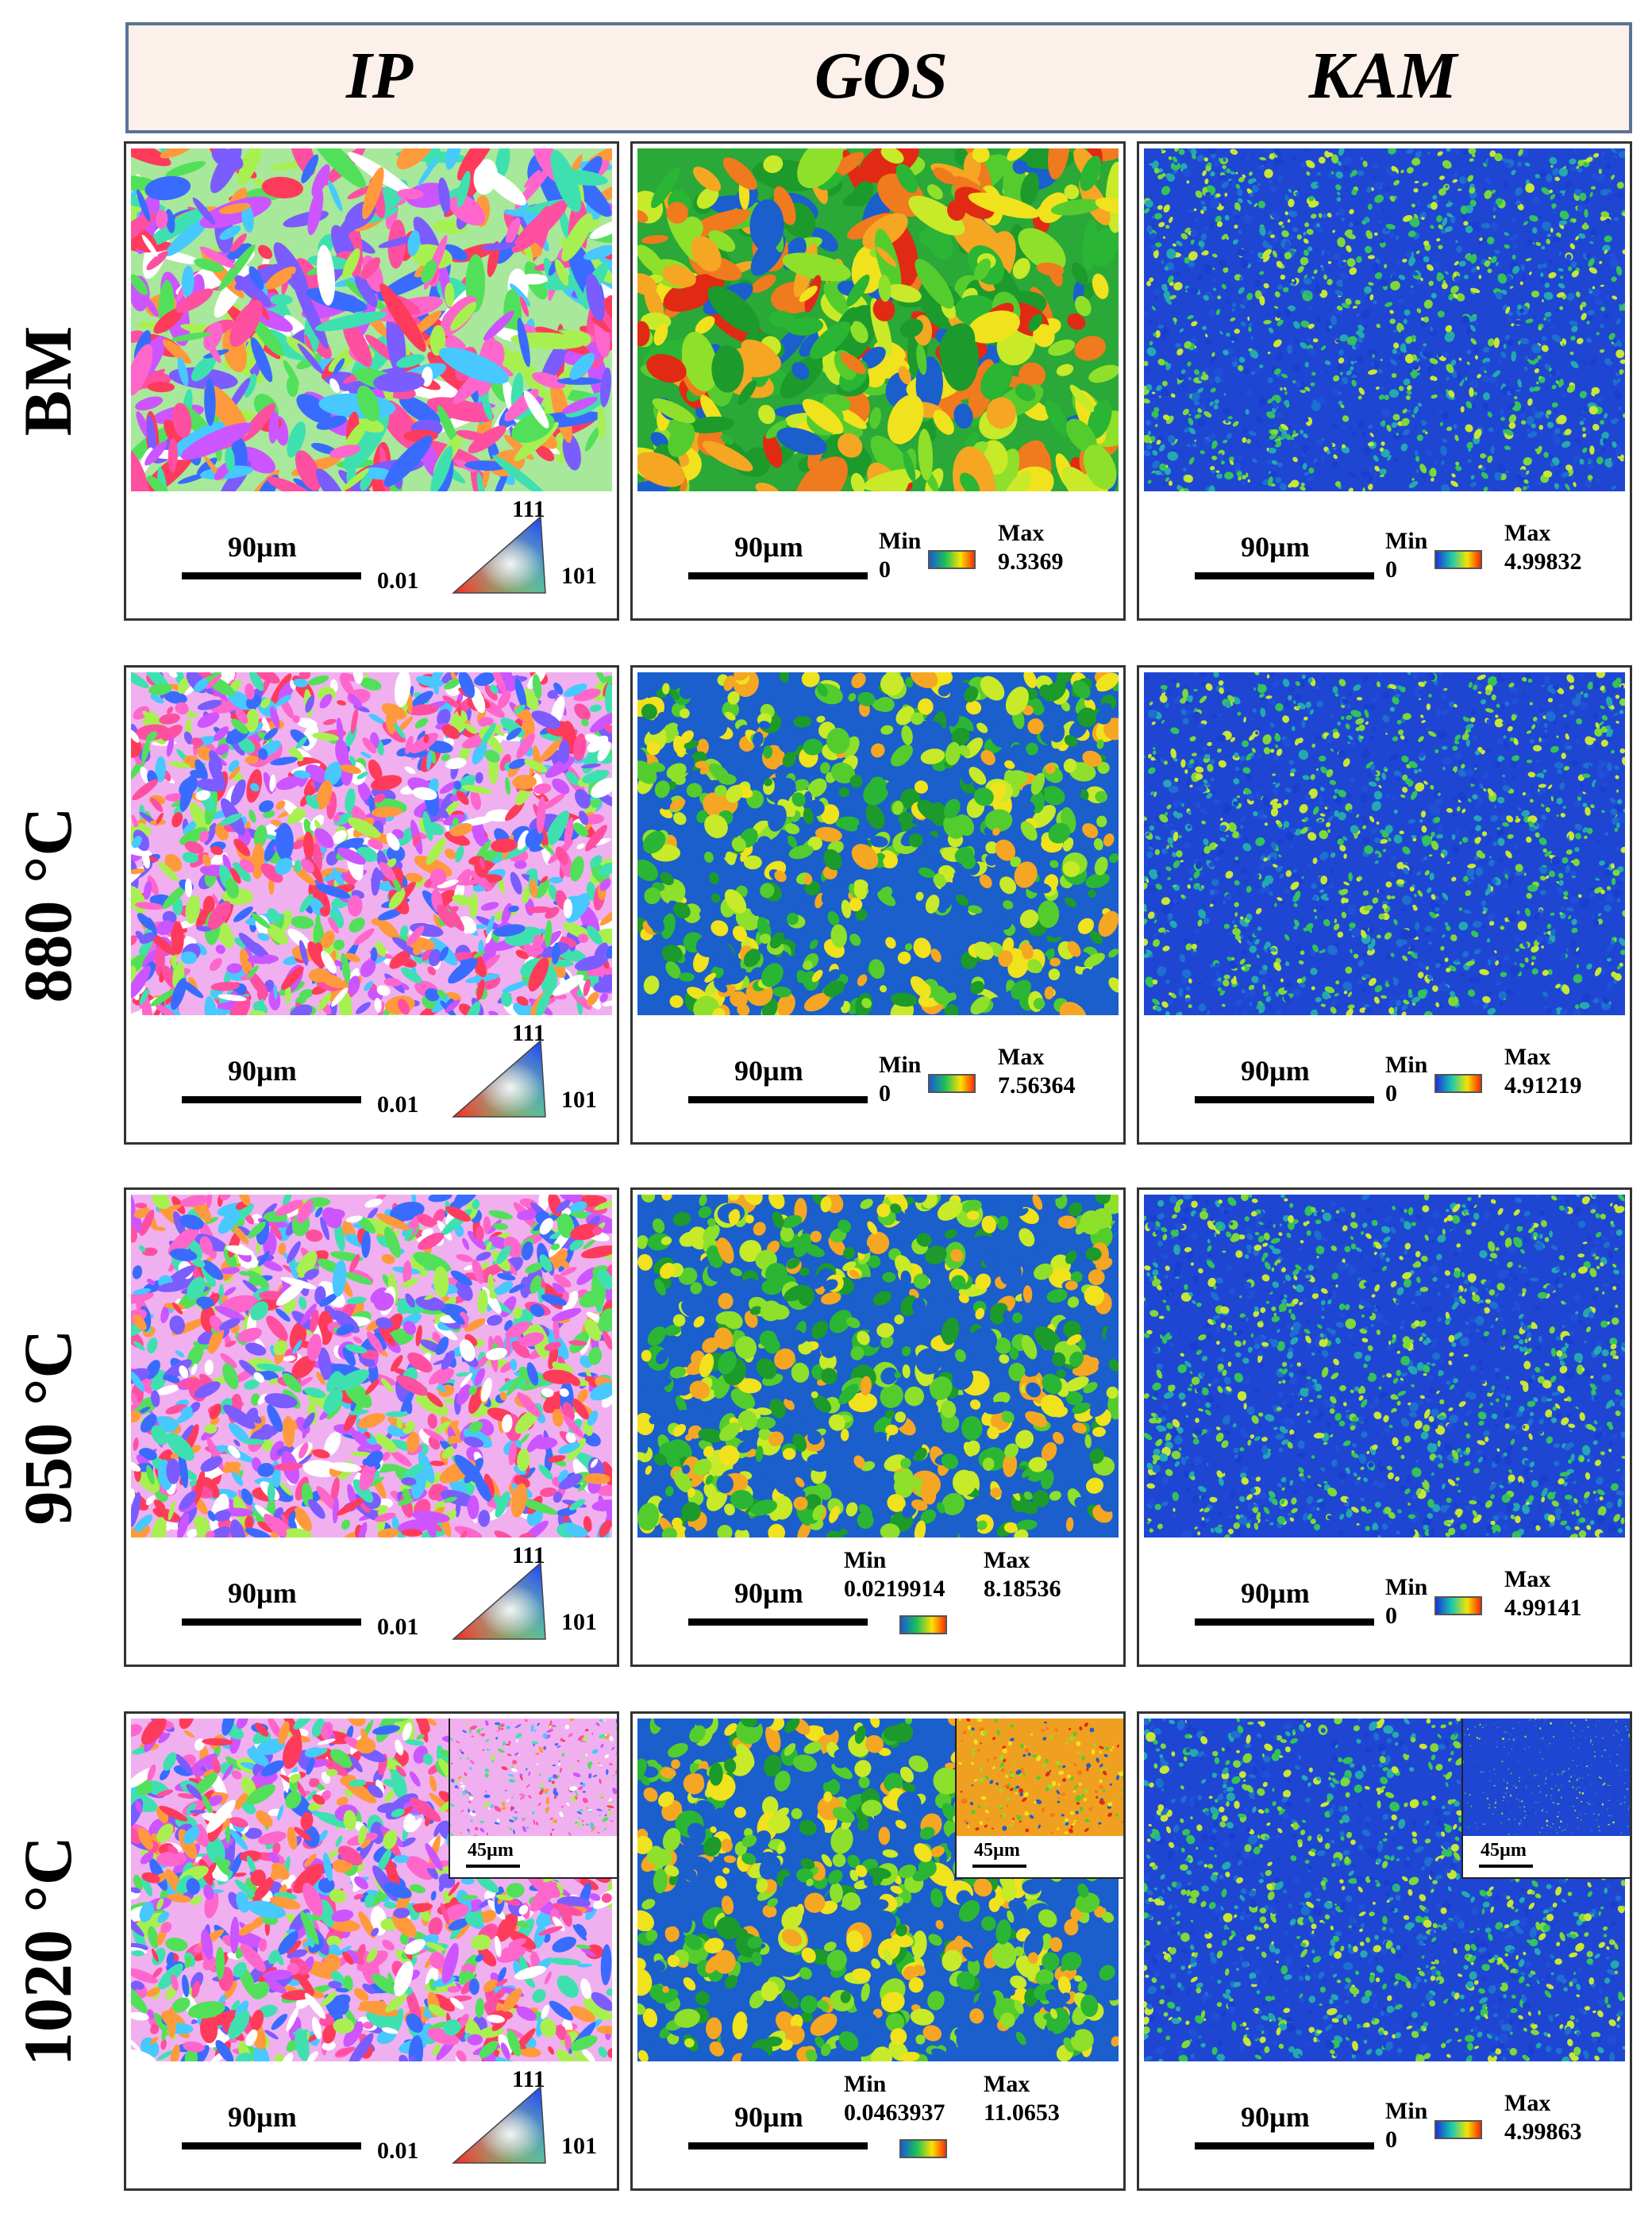 The image size is (1652, 2213). What do you see at coordinates (1383, 76) in the screenshot?
I see `column-header-kam: KAM` at bounding box center [1383, 76].